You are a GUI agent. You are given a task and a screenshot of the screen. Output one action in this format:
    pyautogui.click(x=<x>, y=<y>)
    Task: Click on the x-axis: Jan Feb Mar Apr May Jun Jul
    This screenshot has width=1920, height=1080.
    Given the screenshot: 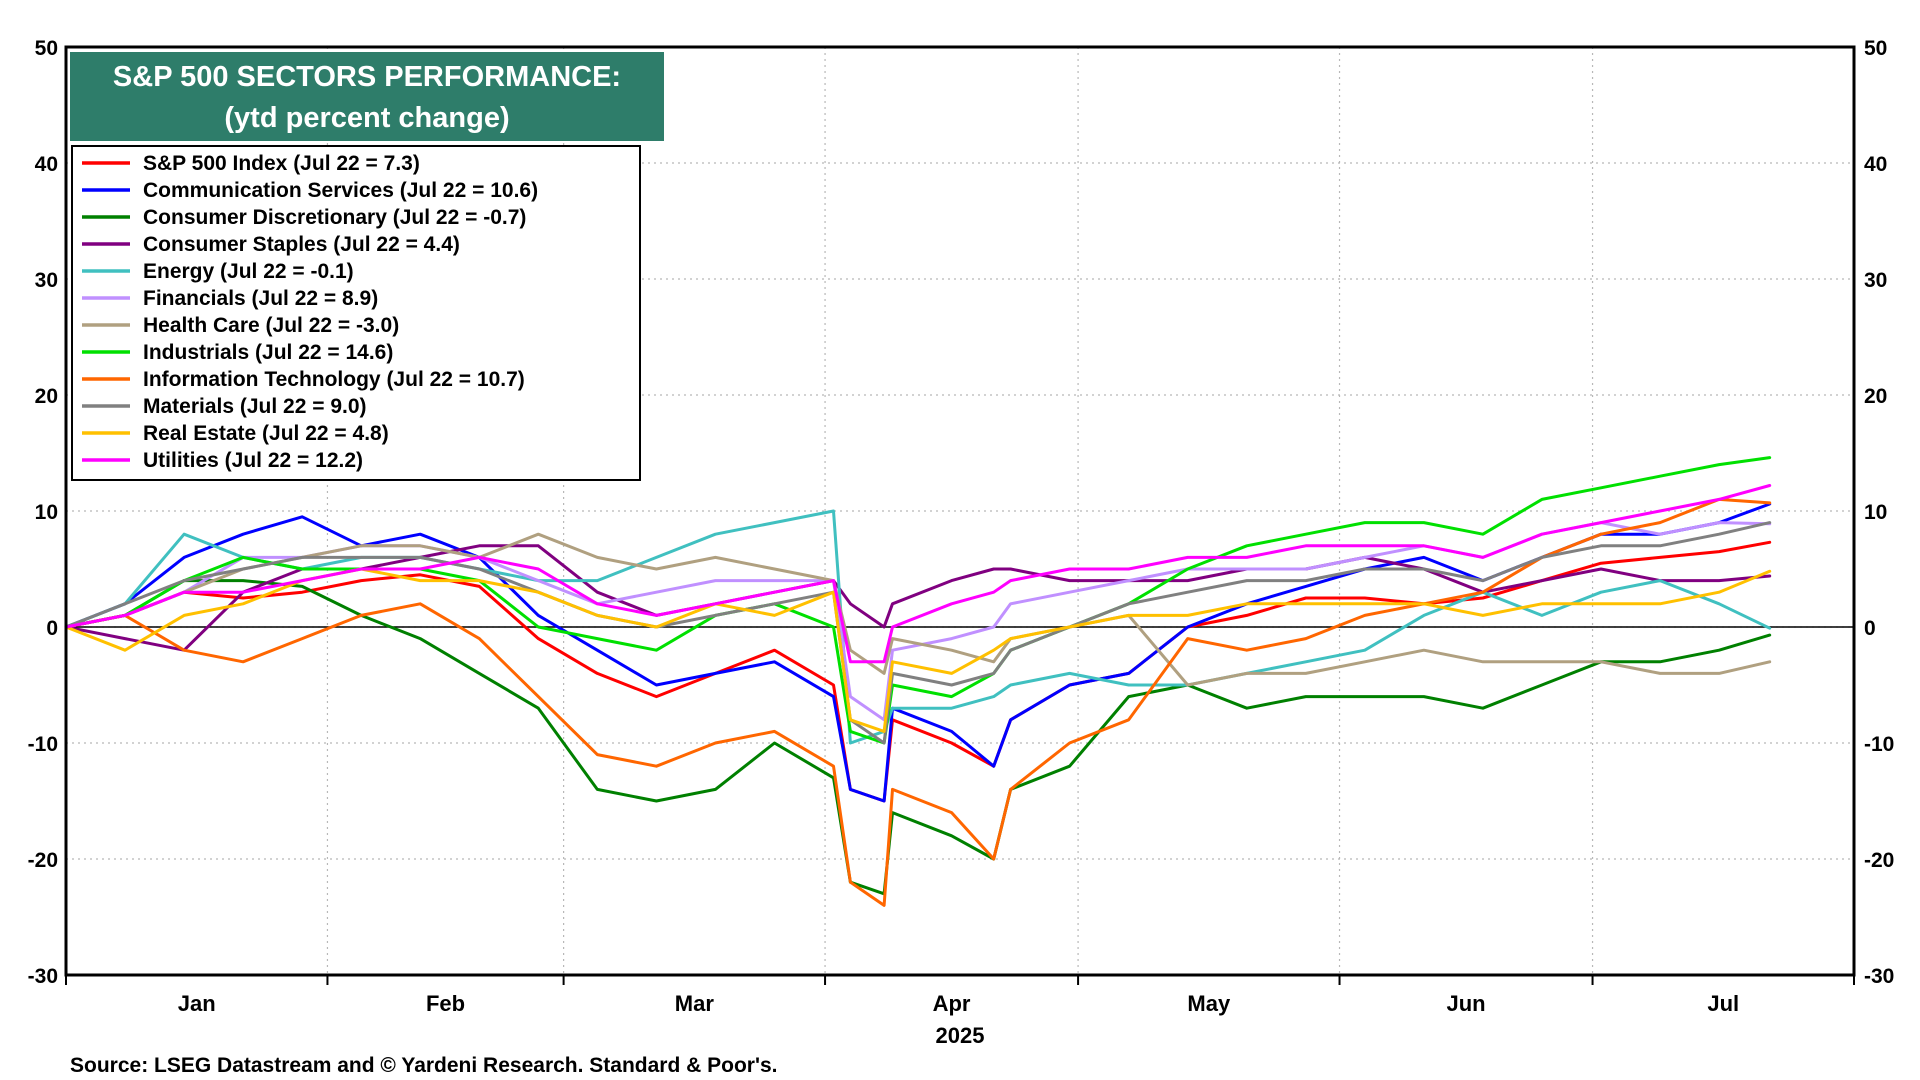 What is the action you would take?
    pyautogui.click(x=960, y=995)
    